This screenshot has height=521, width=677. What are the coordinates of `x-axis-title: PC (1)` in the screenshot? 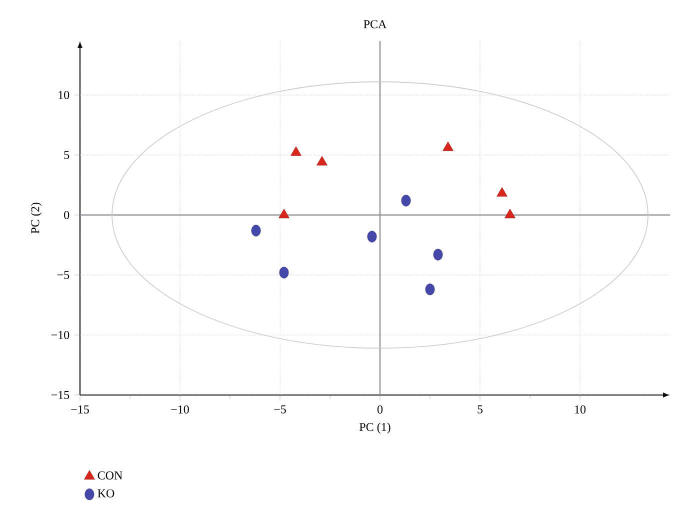 It's located at (375, 428).